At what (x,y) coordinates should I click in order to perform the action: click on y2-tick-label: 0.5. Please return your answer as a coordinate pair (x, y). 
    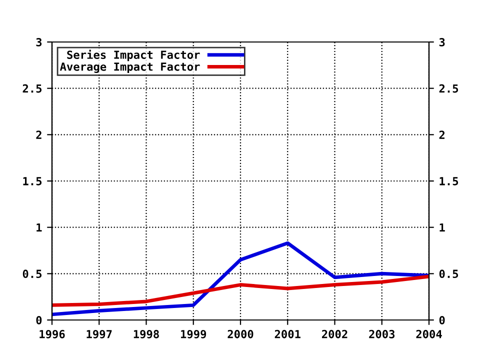
    Looking at the image, I should click on (448, 274).